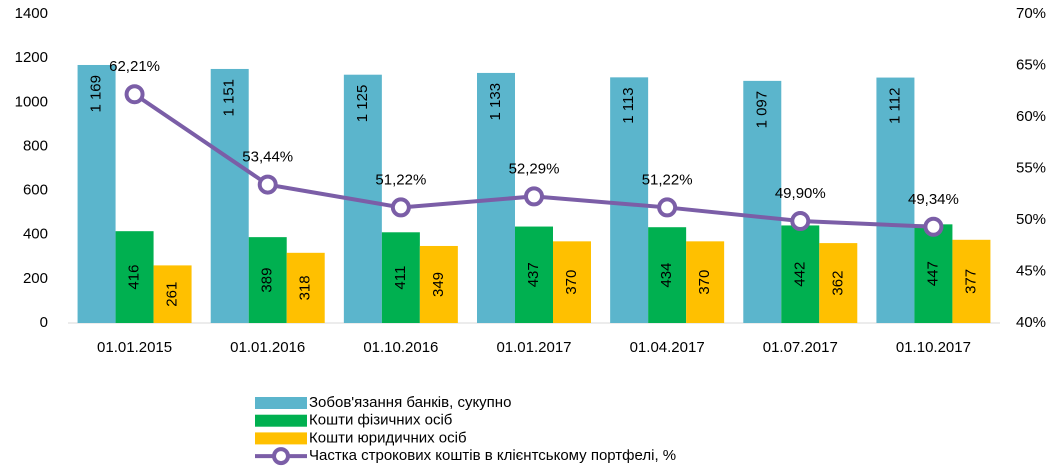 Image resolution: width=1063 pixels, height=470 pixels. What do you see at coordinates (35, 234) in the screenshot?
I see `y-tick-label: 400` at bounding box center [35, 234].